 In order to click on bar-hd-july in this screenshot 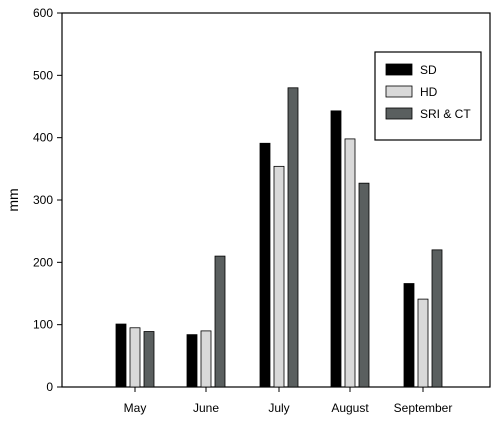, I will do `click(279, 276)`.